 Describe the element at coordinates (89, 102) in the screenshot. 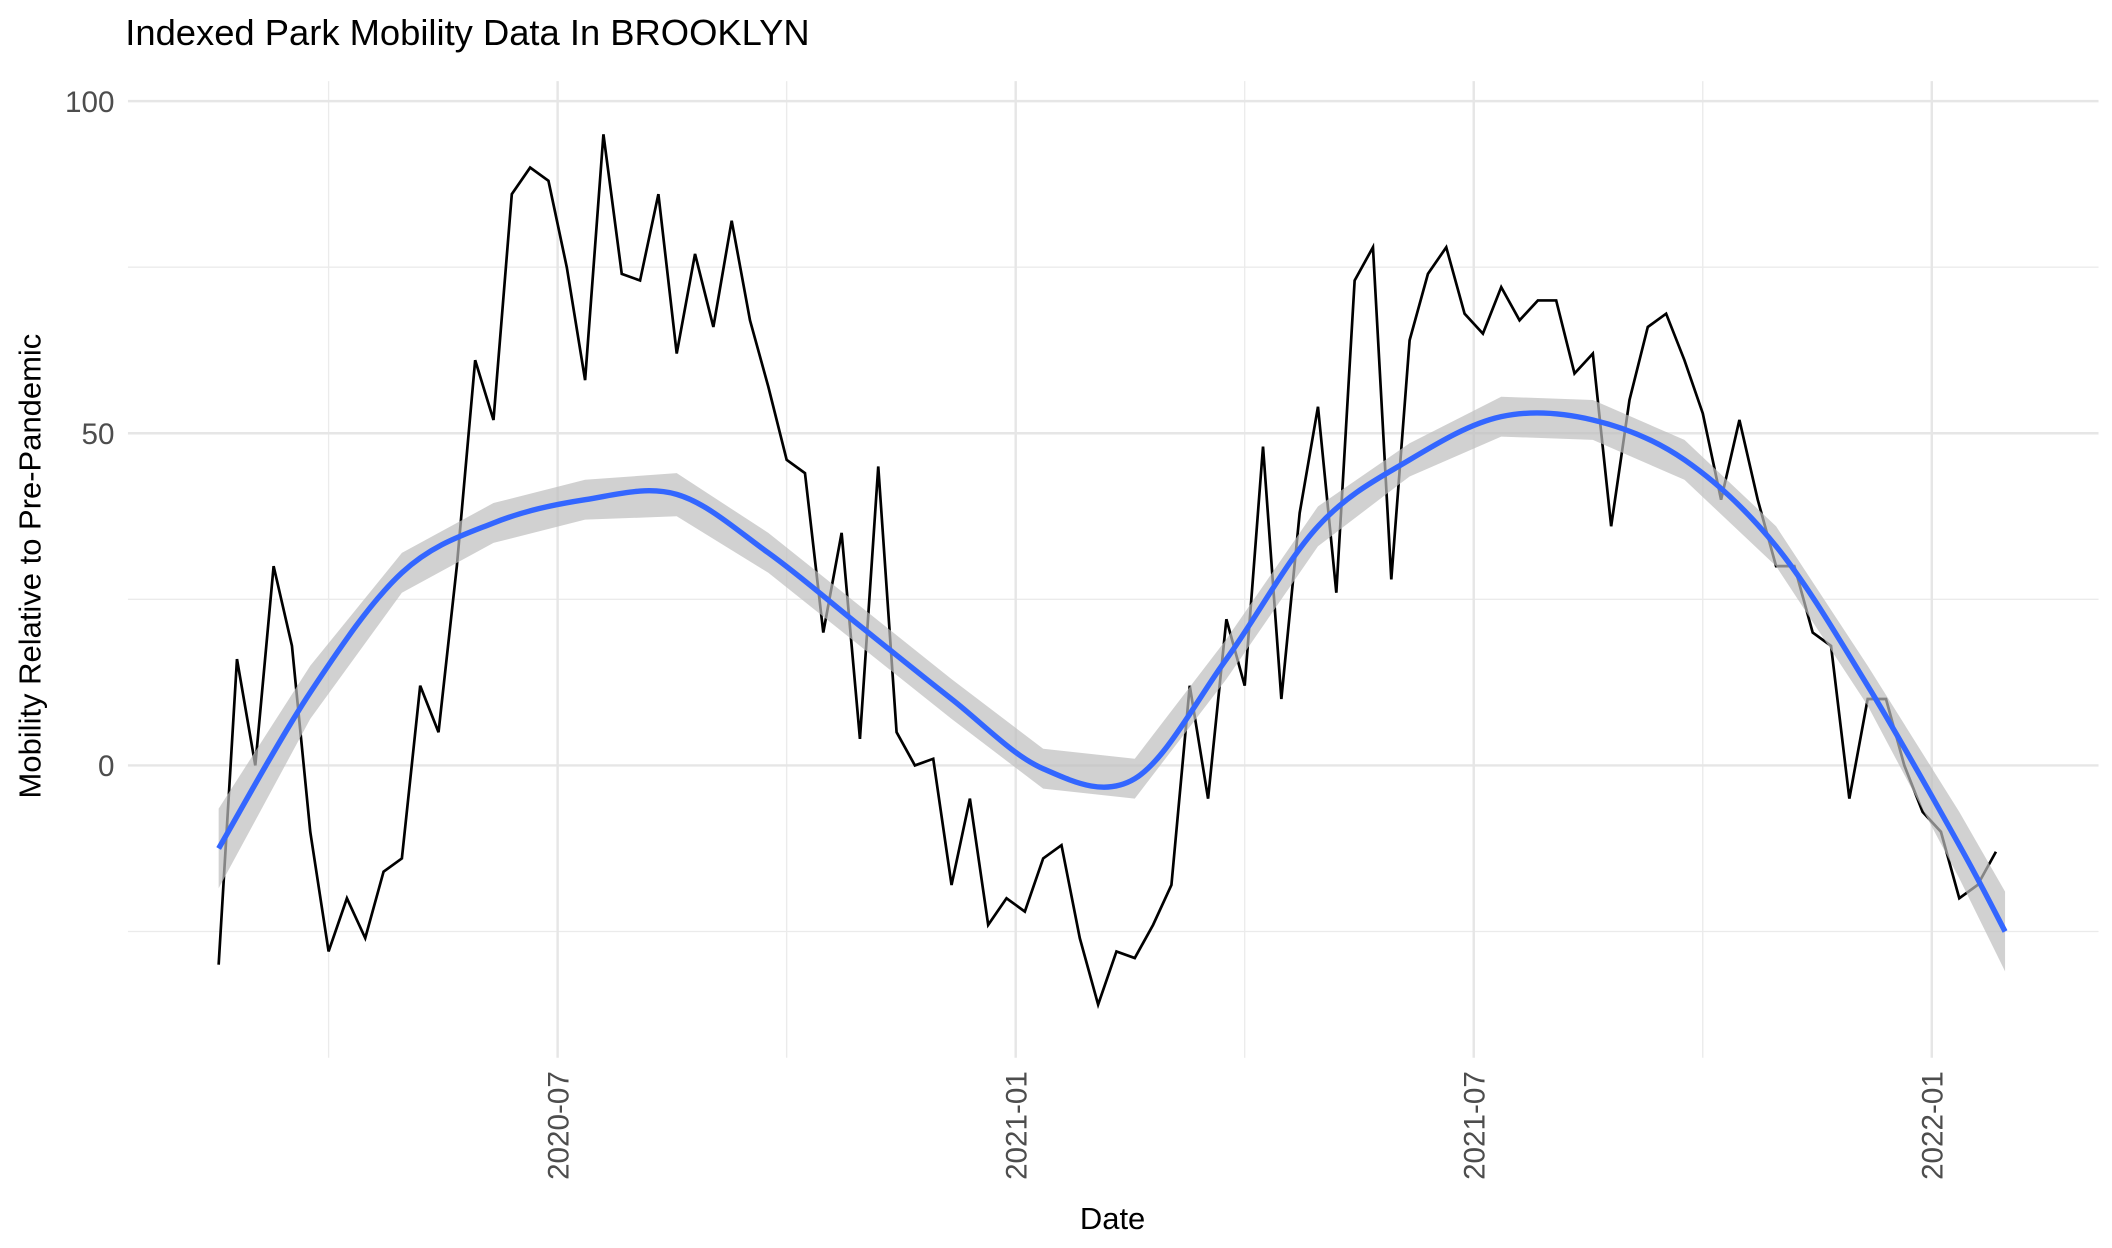

I see `y-tick-label: 100` at that location.